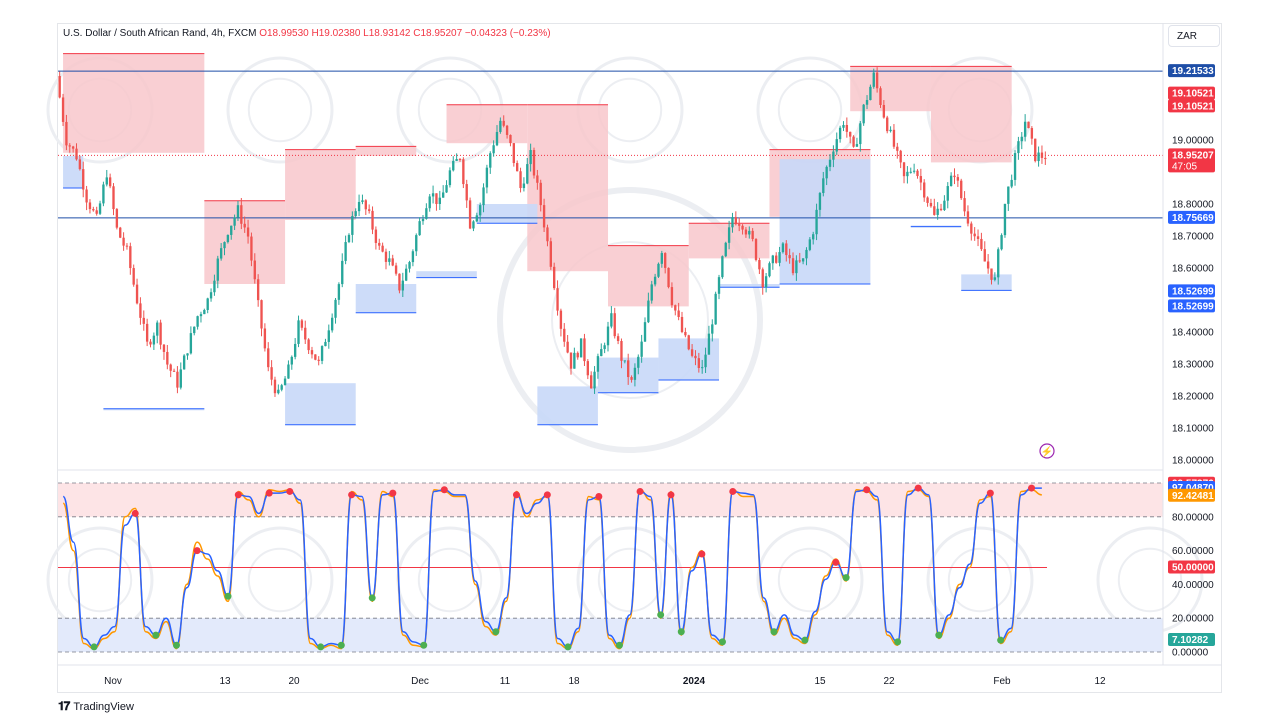 Image resolution: width=1280 pixels, height=720 pixels. Describe the element at coordinates (890, 89) in the screenshot. I see `supply-zone` at that location.